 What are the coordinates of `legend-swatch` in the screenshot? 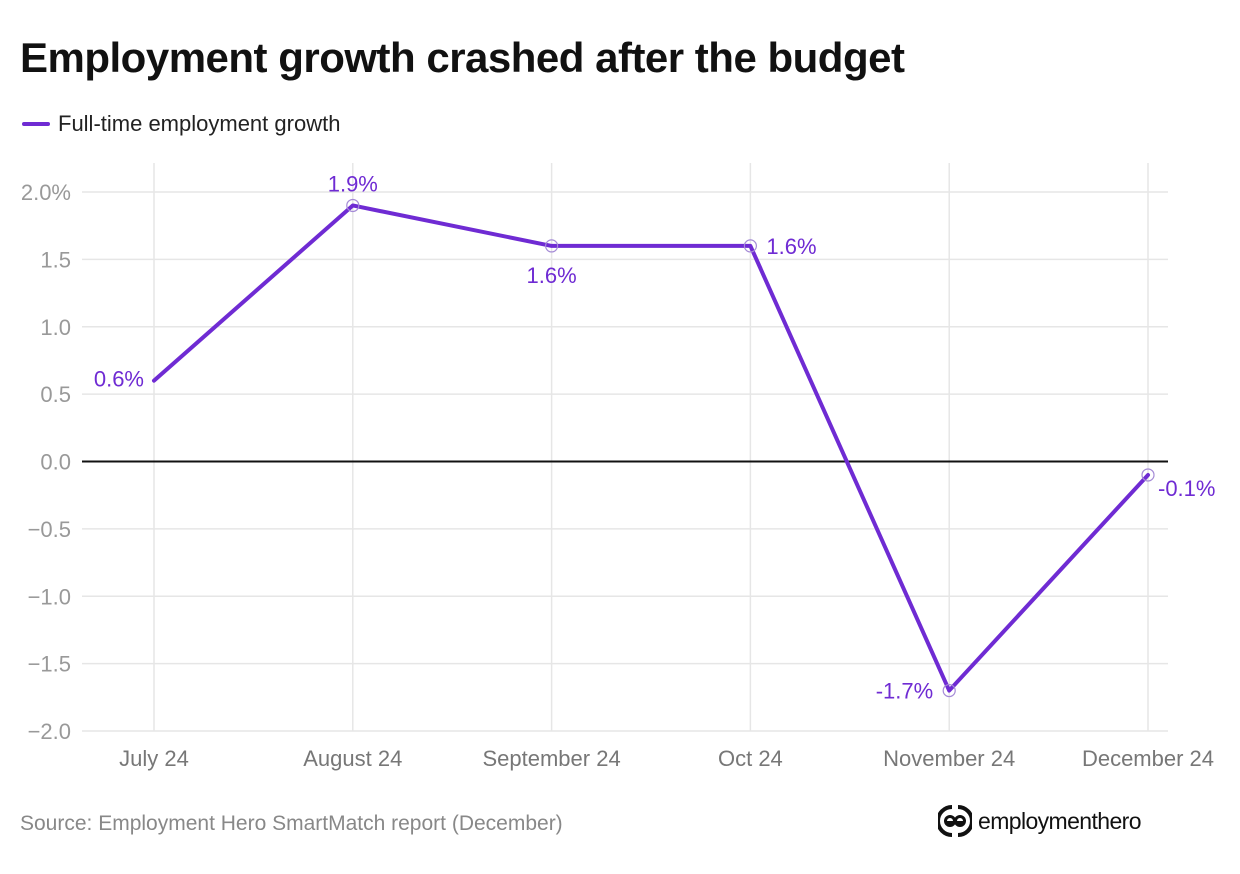 It's located at (36, 124).